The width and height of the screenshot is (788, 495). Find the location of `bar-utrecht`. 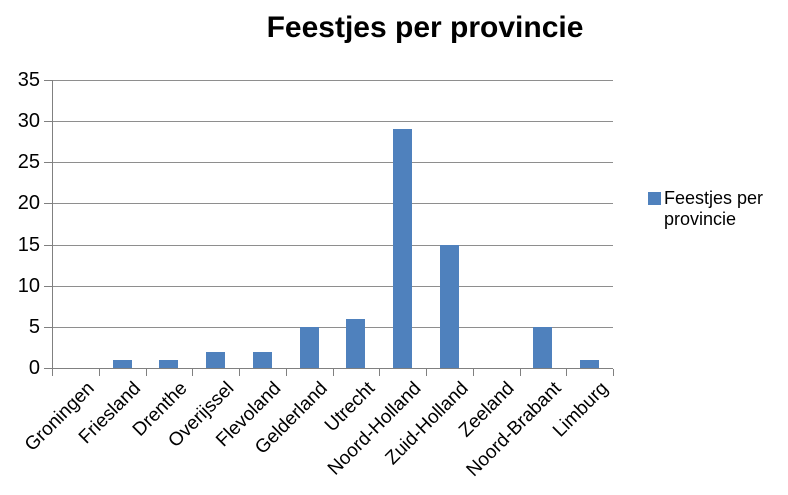

bar-utrecht is located at coordinates (356, 343).